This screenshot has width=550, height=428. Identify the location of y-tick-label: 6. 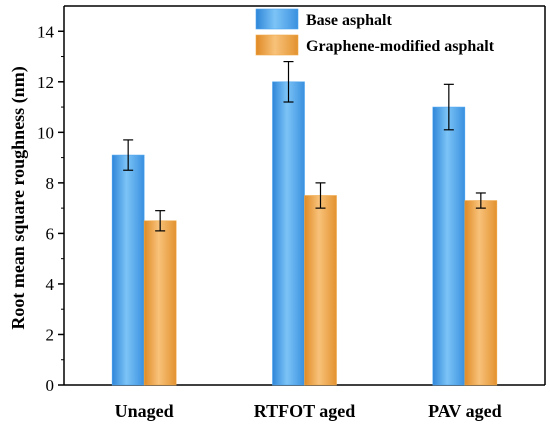
(50, 233).